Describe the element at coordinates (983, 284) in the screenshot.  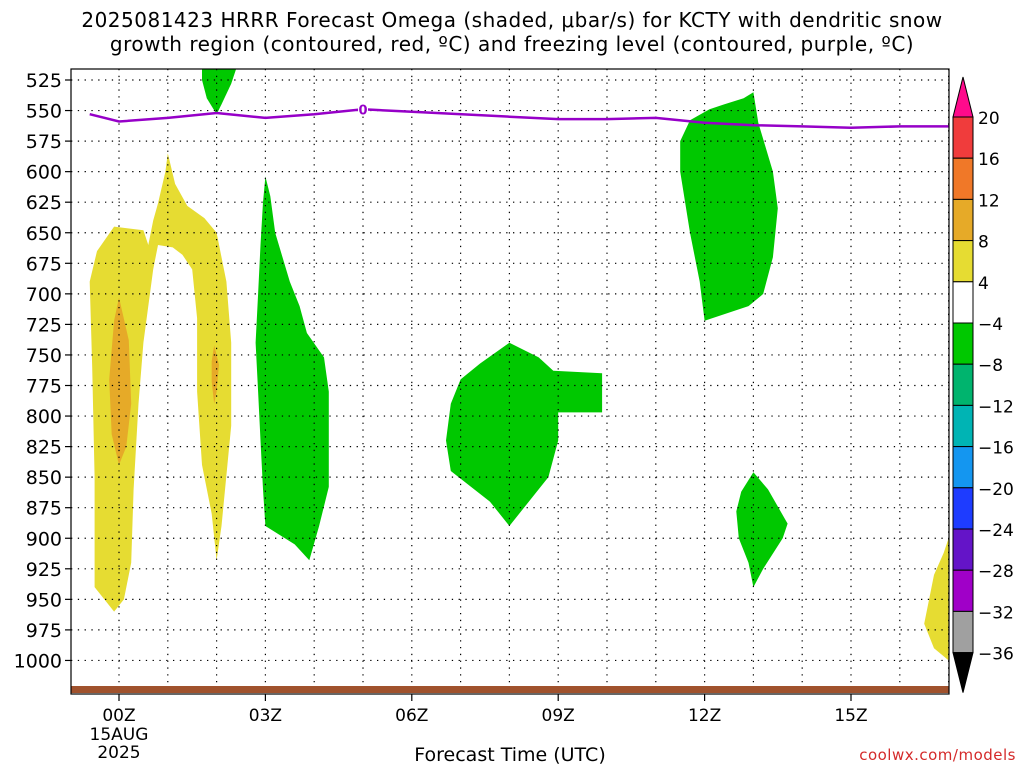
I see `colorbar-label: 4` at that location.